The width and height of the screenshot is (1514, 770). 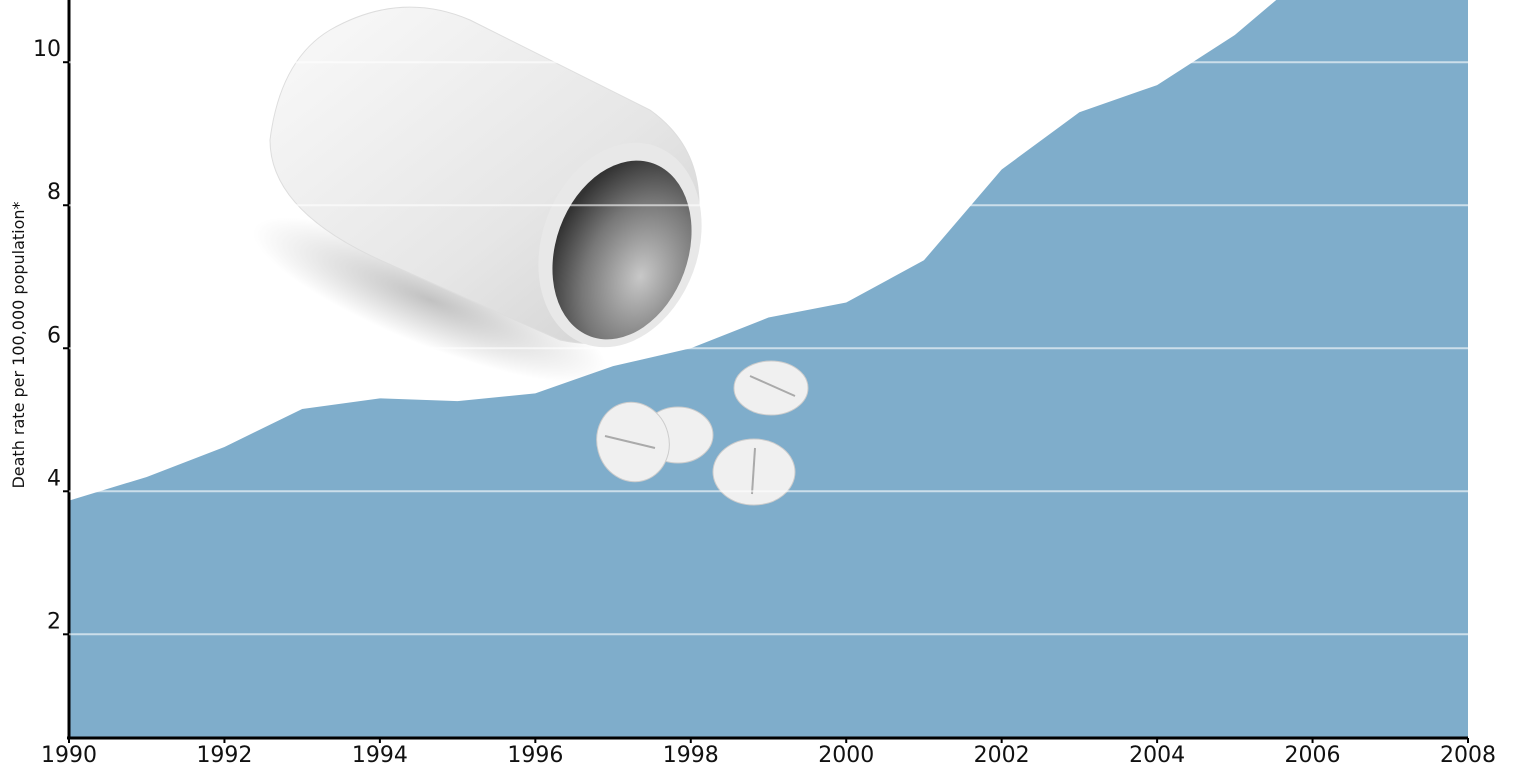 I want to click on y-tick-label: 10, so click(x=47, y=49).